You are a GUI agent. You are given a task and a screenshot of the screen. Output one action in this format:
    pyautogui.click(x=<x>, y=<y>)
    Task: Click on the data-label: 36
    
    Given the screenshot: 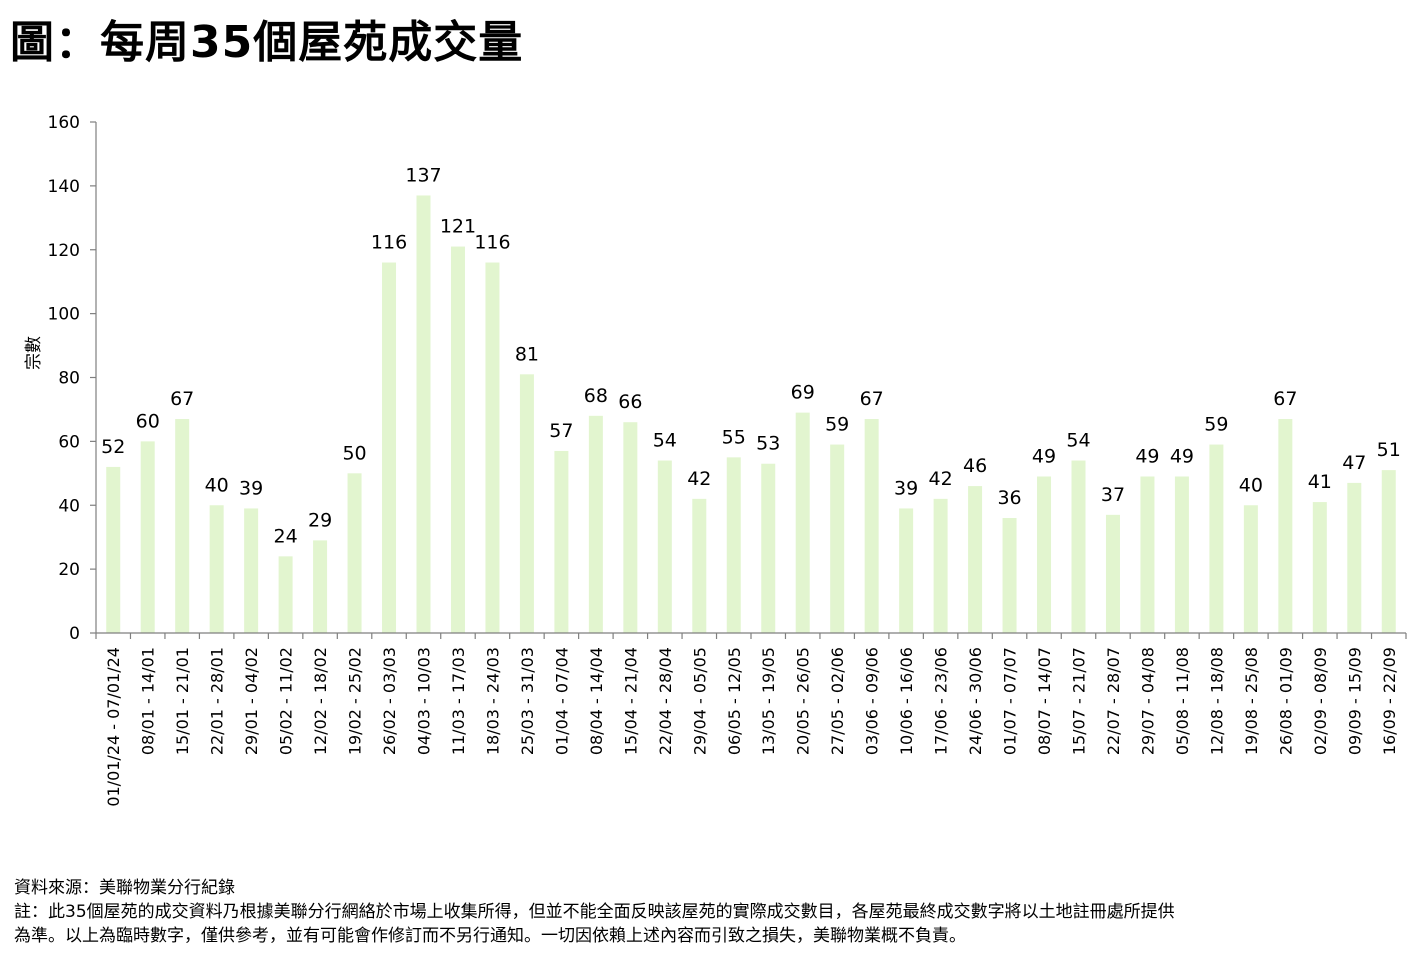 What is the action you would take?
    pyautogui.click(x=1009, y=498)
    